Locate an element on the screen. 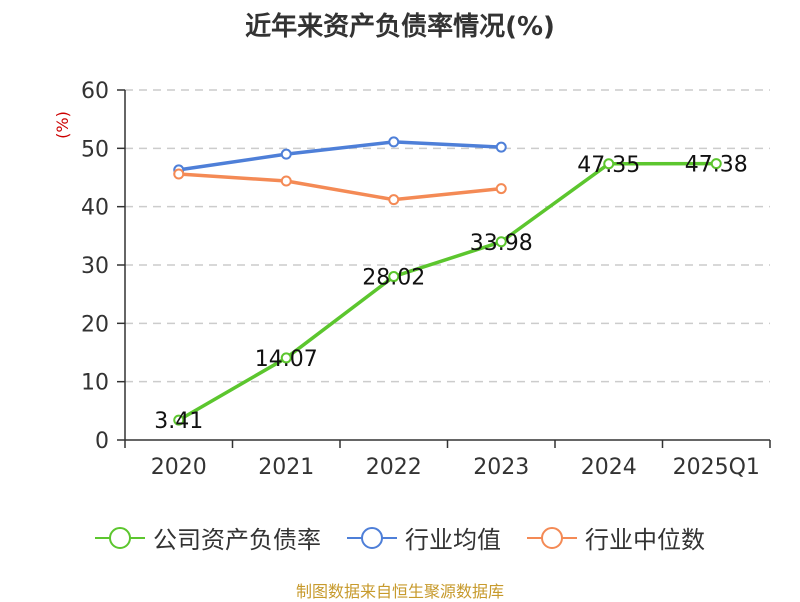 The width and height of the screenshot is (800, 602). data-label-2025Q1: 47.38 is located at coordinates (716, 165).